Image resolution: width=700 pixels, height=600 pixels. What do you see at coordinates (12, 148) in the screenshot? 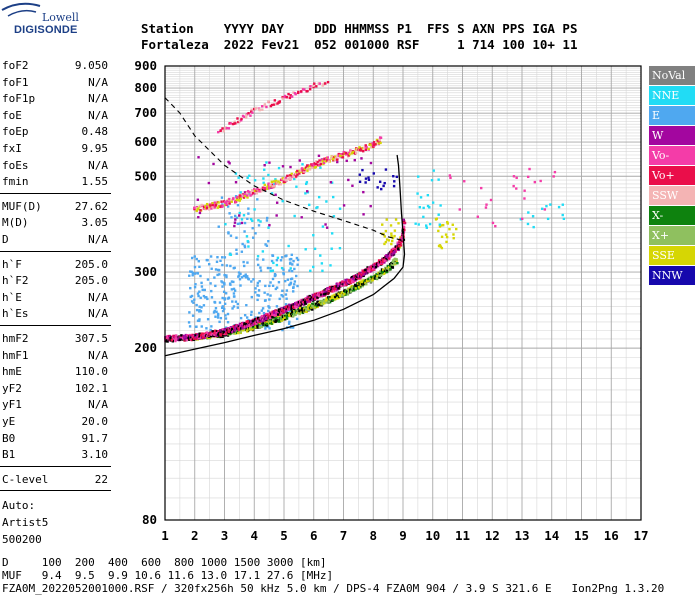
I see `param-label: fxI` at bounding box center [12, 148].